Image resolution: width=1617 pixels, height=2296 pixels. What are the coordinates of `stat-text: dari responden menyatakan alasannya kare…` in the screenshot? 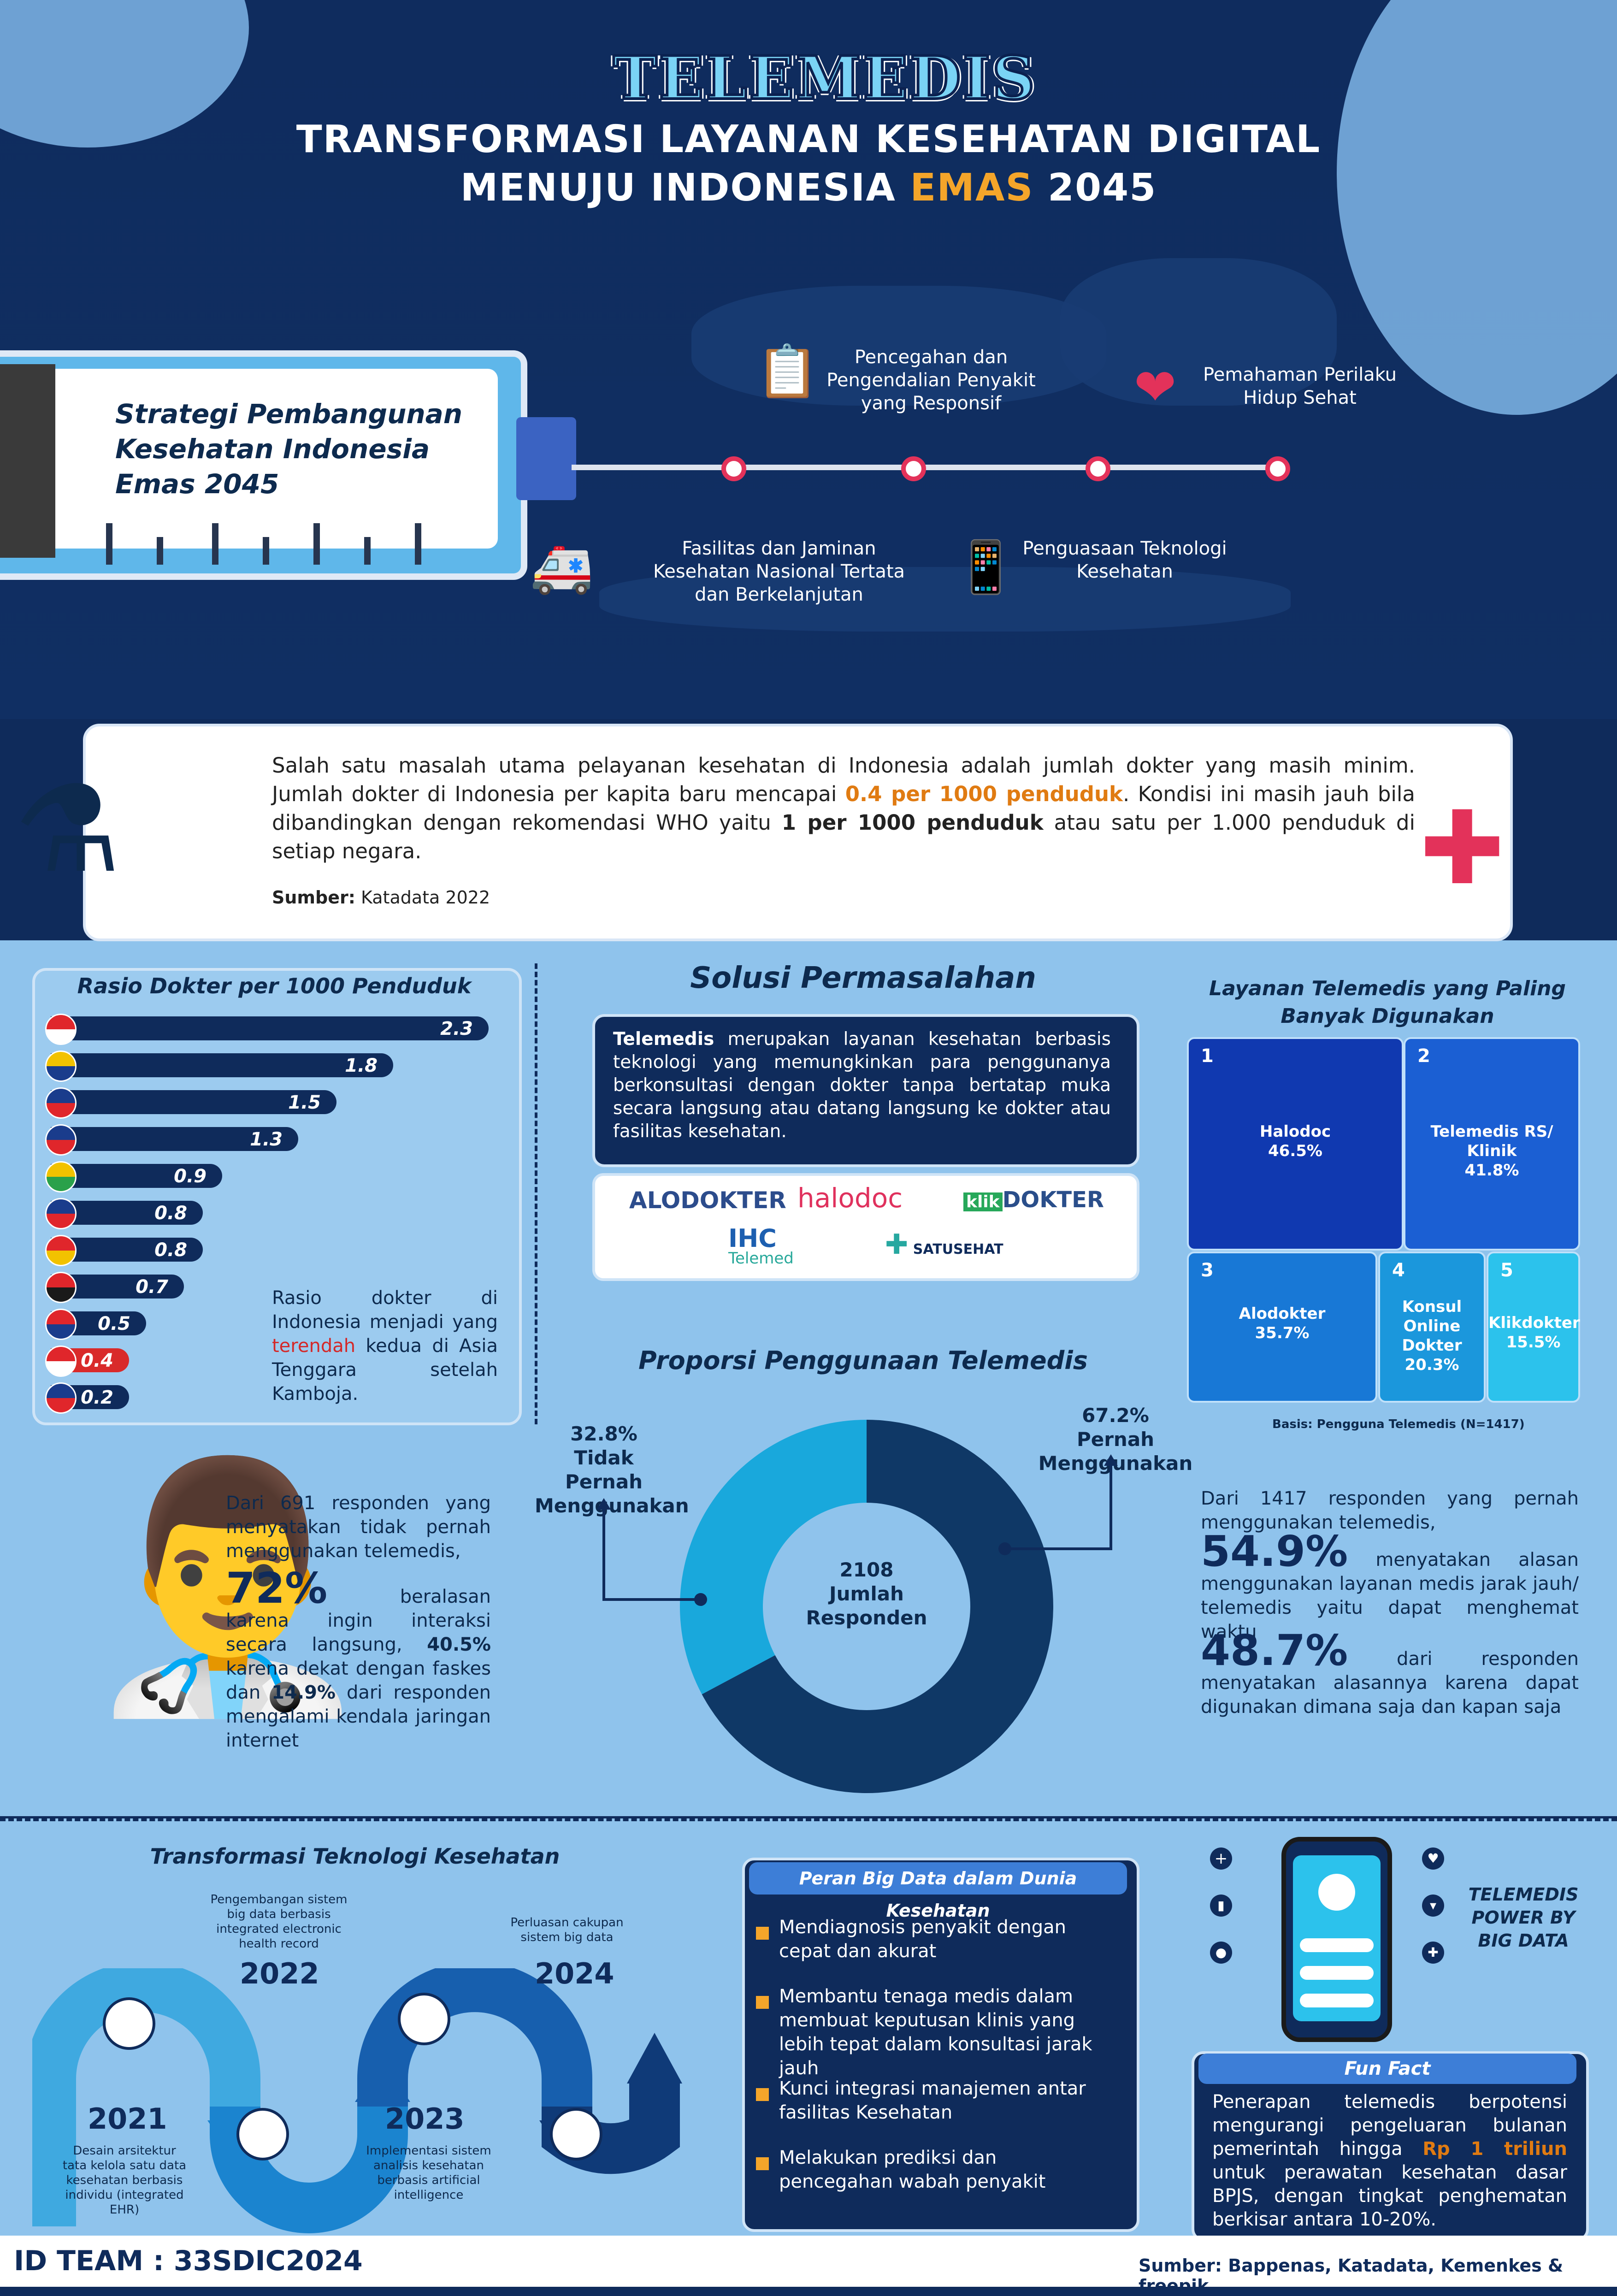 It's located at (1390, 1683).